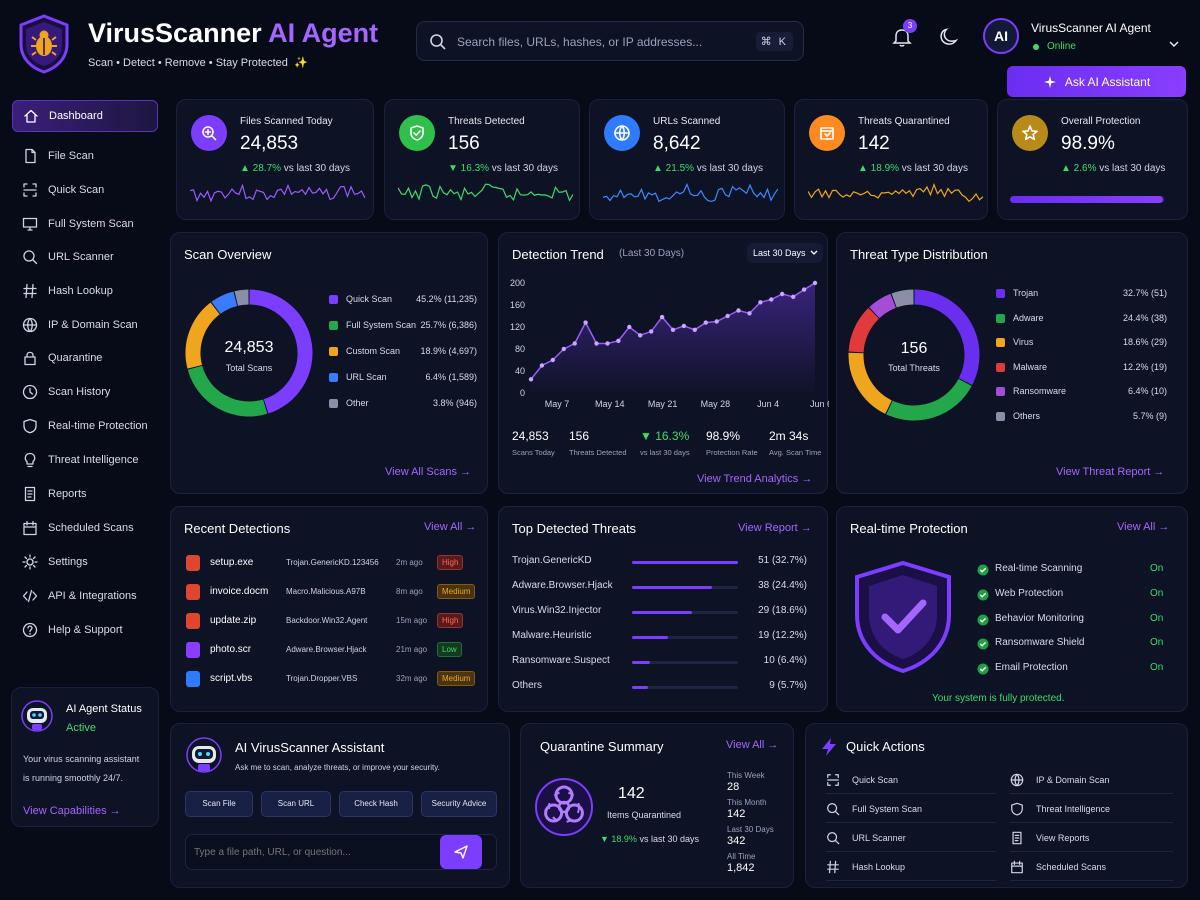 This screenshot has width=1200, height=900. Describe the element at coordinates (1143, 527) in the screenshot. I see `realtime-view-all-link: View All →` at that location.